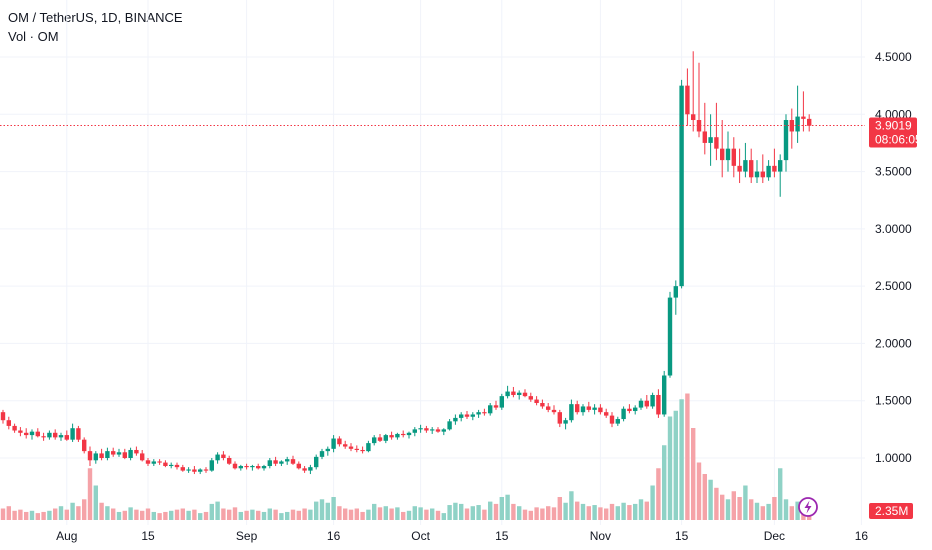 This screenshot has width=932, height=550. What do you see at coordinates (95, 17) in the screenshot?
I see `chart-title: OM / TetherUS, 1D, BINANCE` at bounding box center [95, 17].